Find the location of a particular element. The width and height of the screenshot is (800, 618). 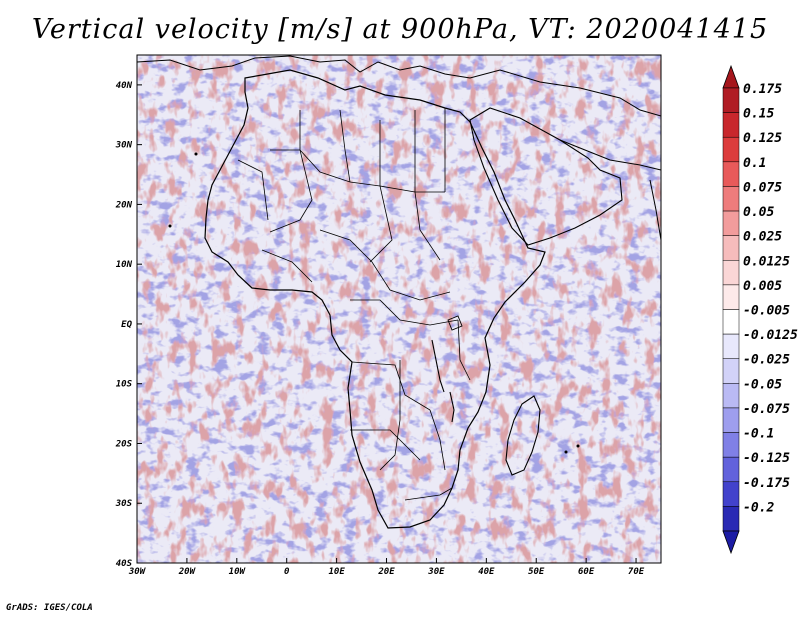

colorbar-label: 0.075 is located at coordinates (762, 187).